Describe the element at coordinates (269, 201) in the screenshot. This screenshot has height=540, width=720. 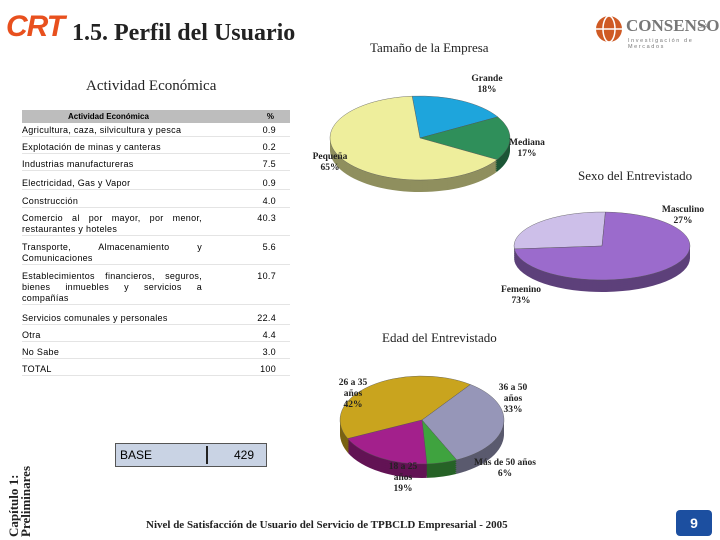
I see `row-value: 4.0` at that location.